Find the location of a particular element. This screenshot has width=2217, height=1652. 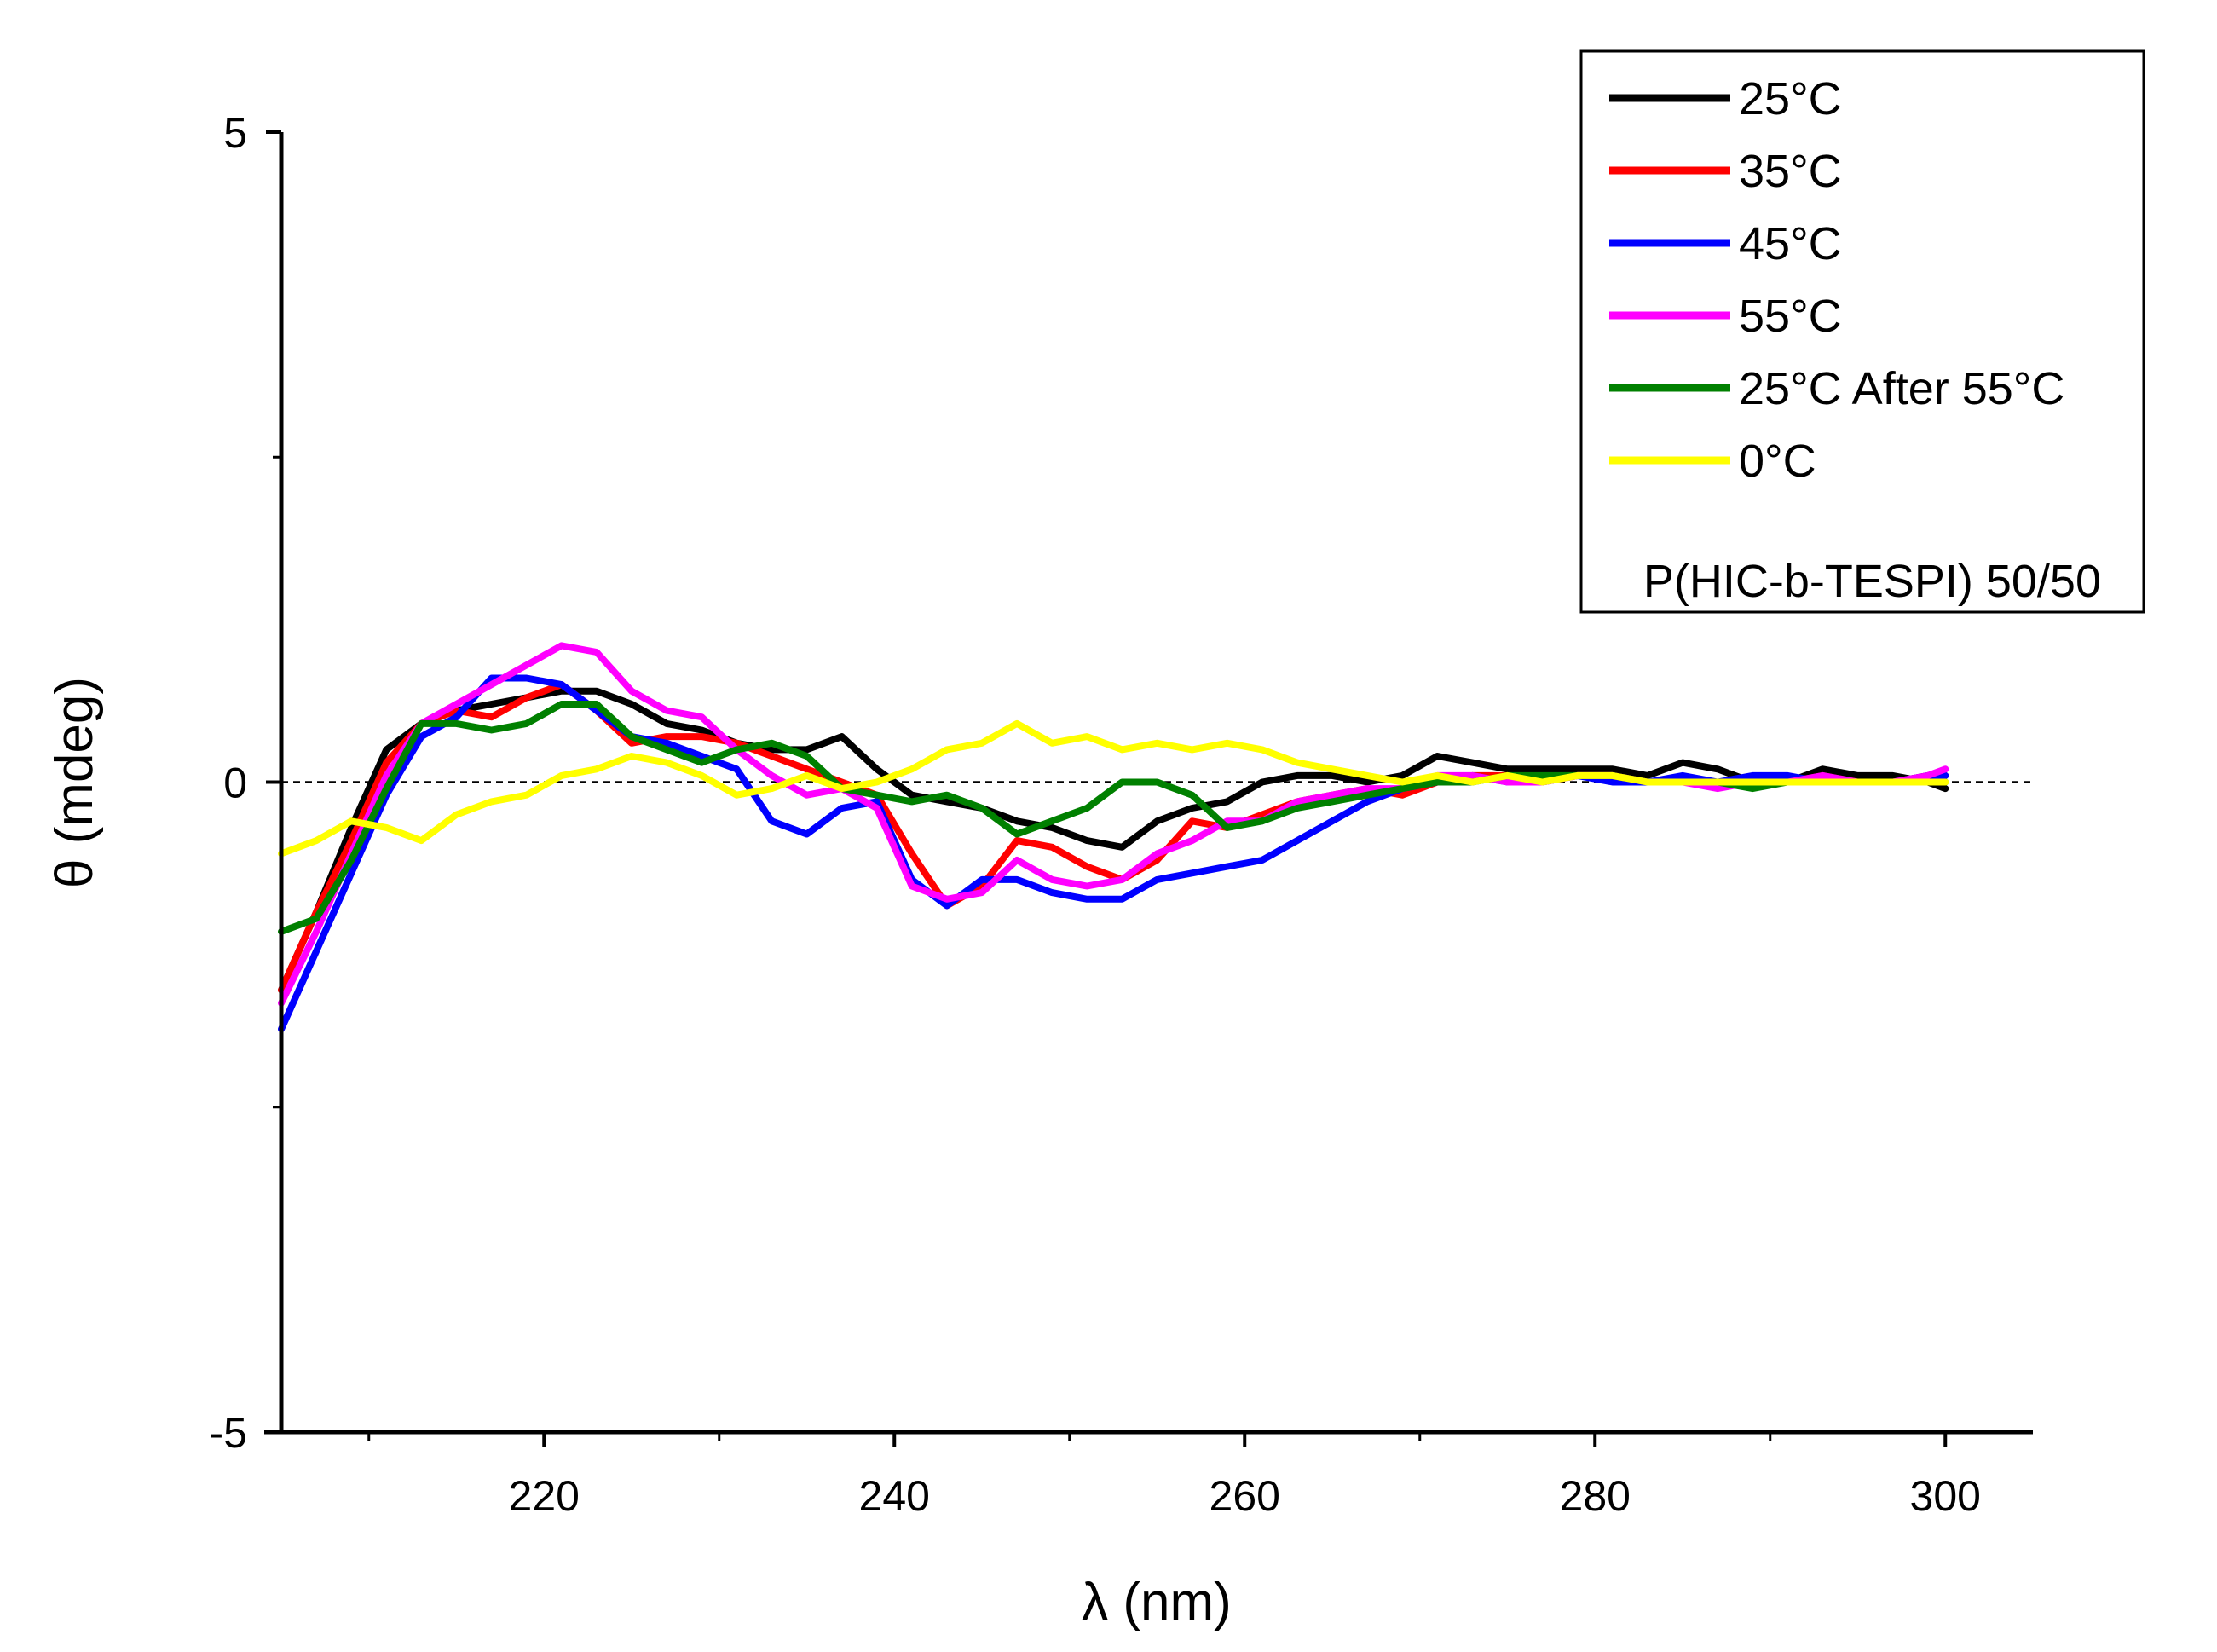

y-tick-label-0: 0 is located at coordinates (235, 783).